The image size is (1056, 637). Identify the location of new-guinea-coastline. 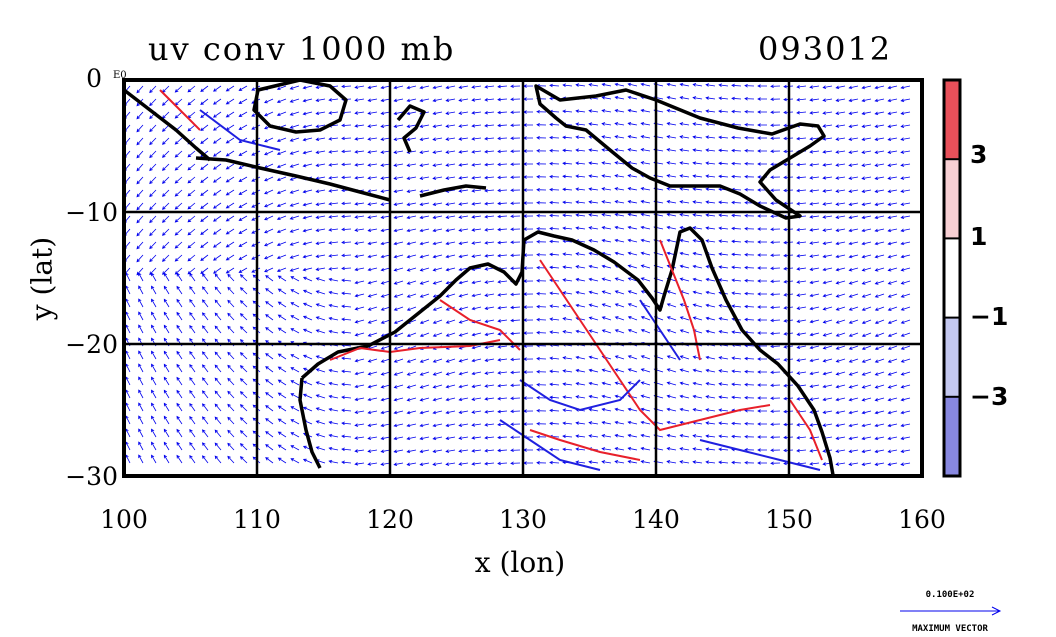
(680, 152).